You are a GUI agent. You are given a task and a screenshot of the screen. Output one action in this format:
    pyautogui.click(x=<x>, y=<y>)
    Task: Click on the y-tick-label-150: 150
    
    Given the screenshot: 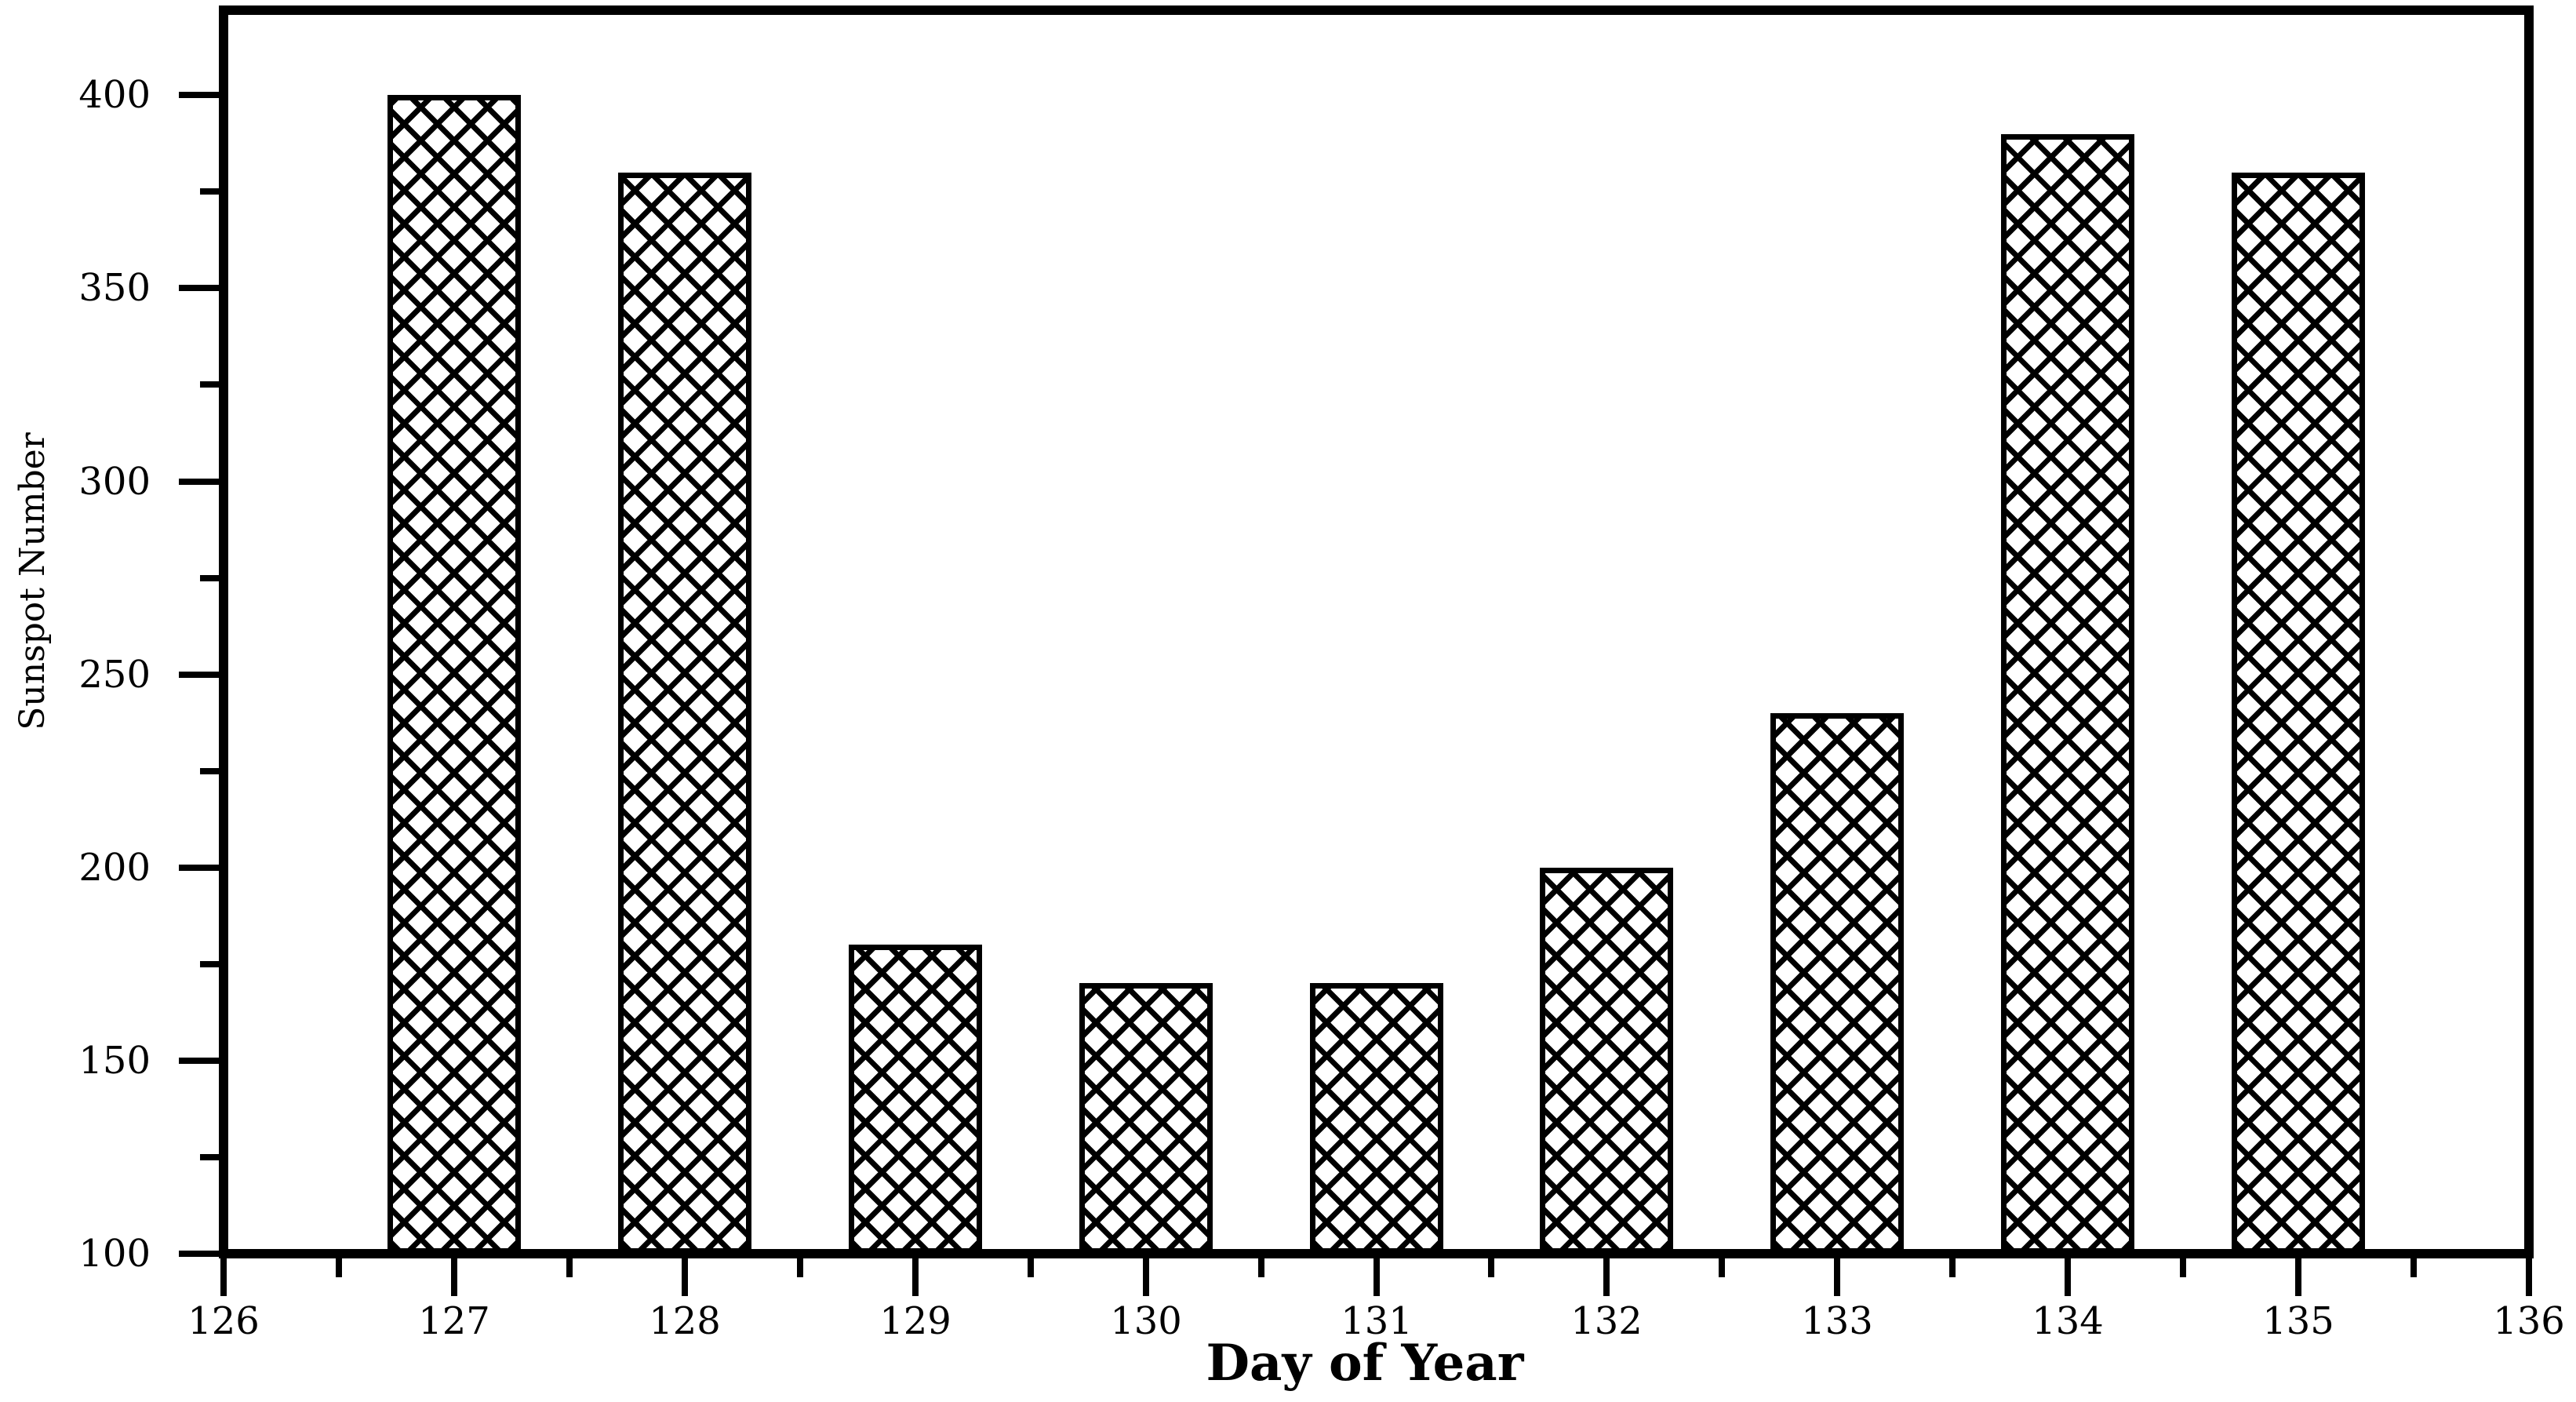 What is the action you would take?
    pyautogui.click(x=114, y=1061)
    